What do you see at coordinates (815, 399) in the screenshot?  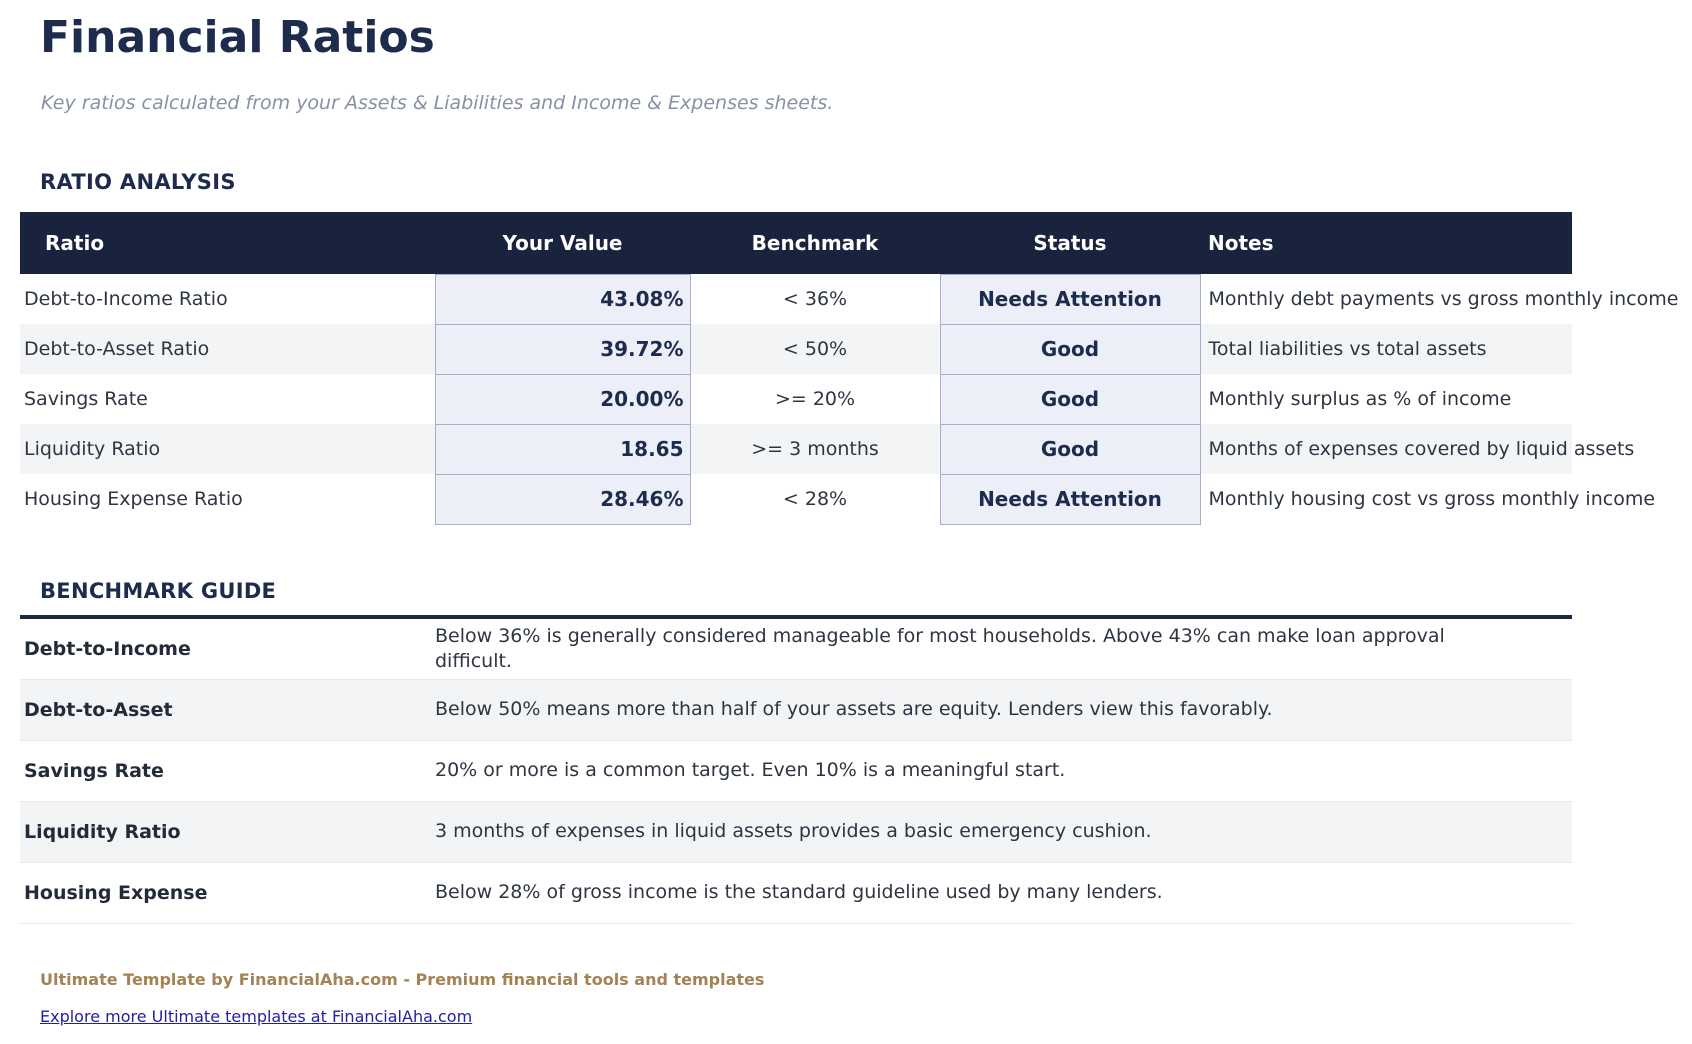 I see `benchmark-cell: >= 20%` at bounding box center [815, 399].